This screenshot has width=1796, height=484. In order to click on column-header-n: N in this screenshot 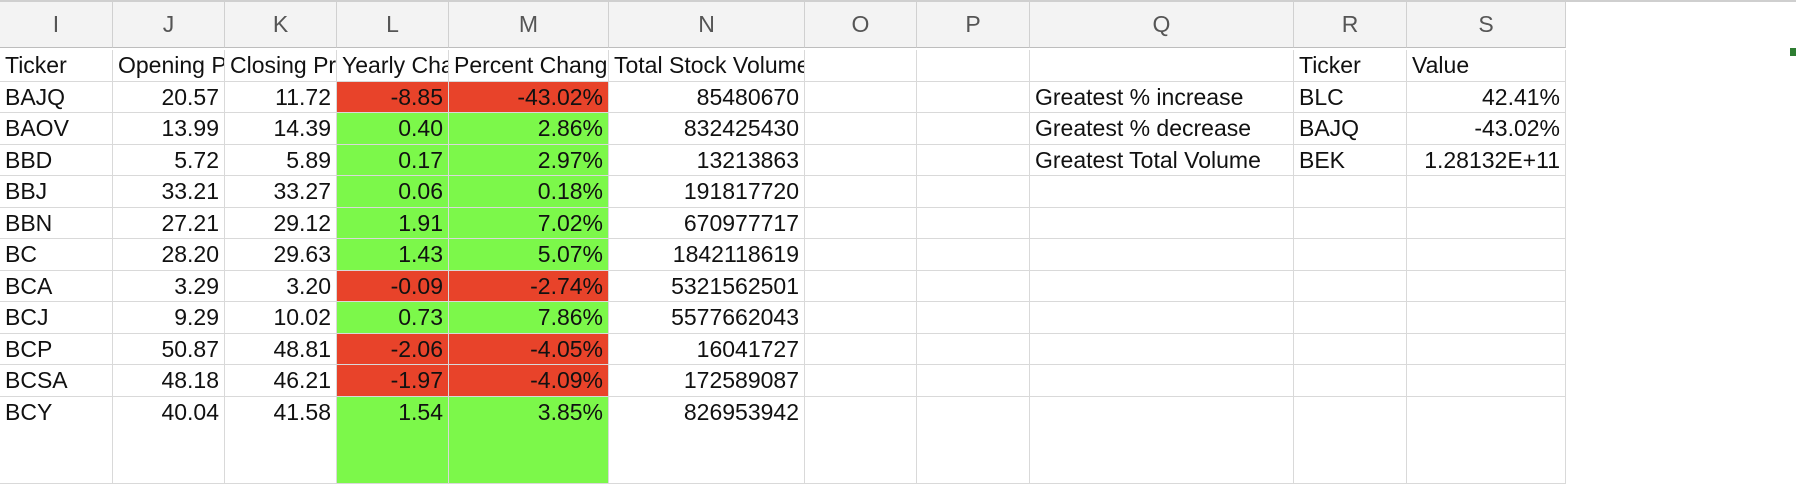, I will do `click(707, 25)`.